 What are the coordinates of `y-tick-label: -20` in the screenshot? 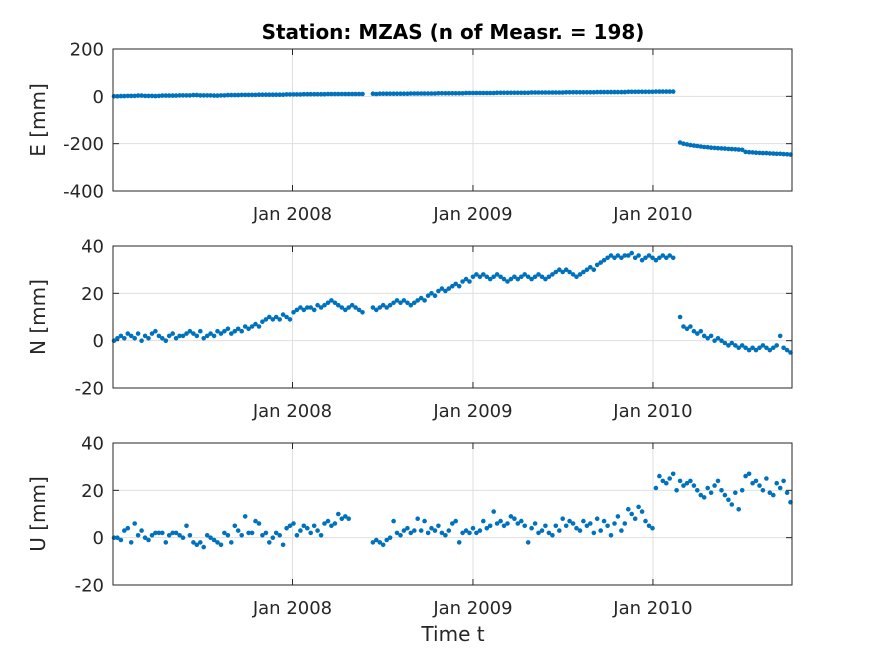 It's located at (89, 586).